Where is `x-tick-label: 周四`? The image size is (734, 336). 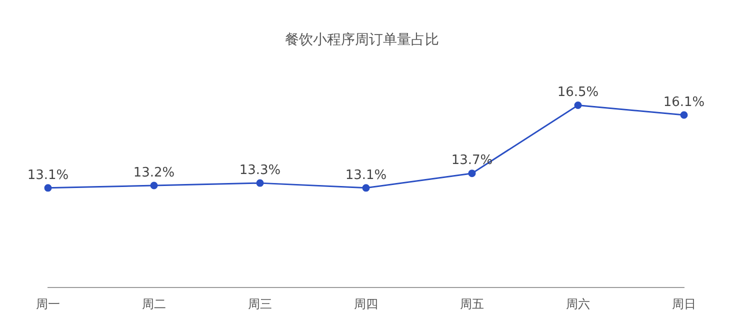
x-tick-label: 周四 is located at coordinates (366, 303).